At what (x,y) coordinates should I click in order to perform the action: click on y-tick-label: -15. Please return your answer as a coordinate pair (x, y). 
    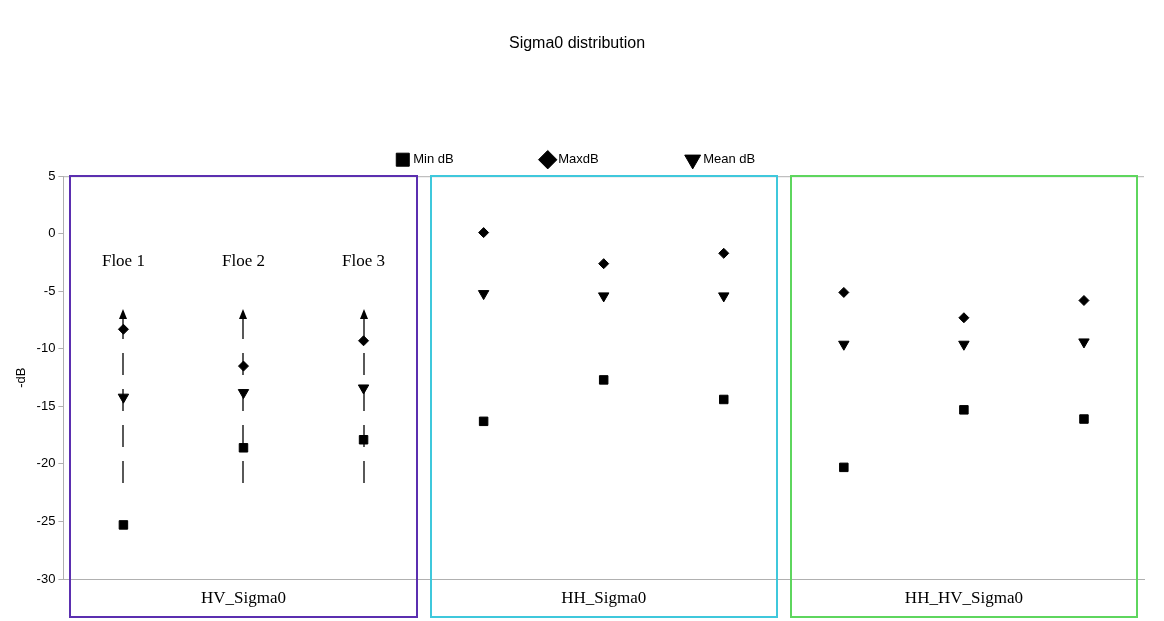
    Looking at the image, I should click on (46, 405).